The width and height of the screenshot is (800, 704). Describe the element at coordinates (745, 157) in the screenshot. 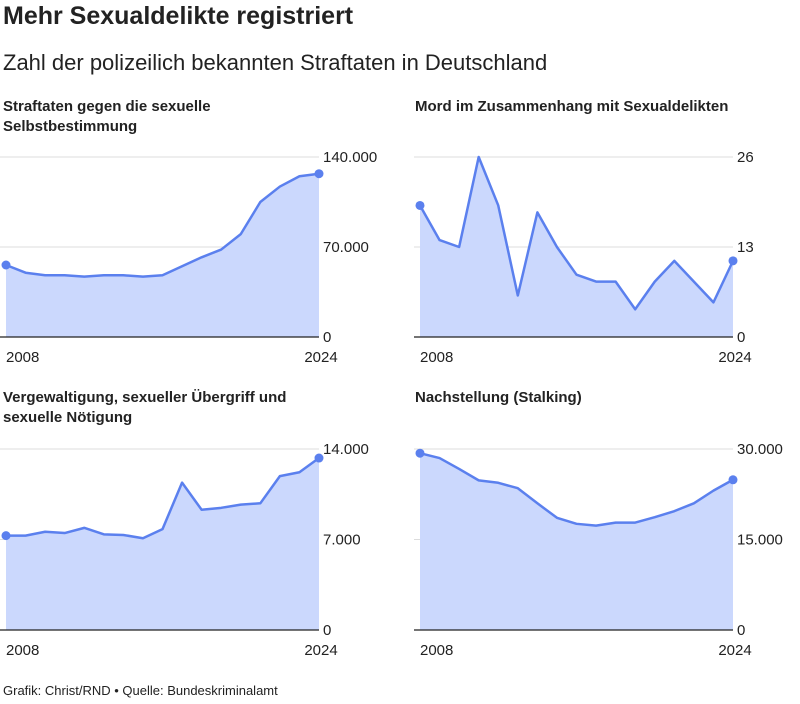

I see `y-tick-label: 26` at that location.